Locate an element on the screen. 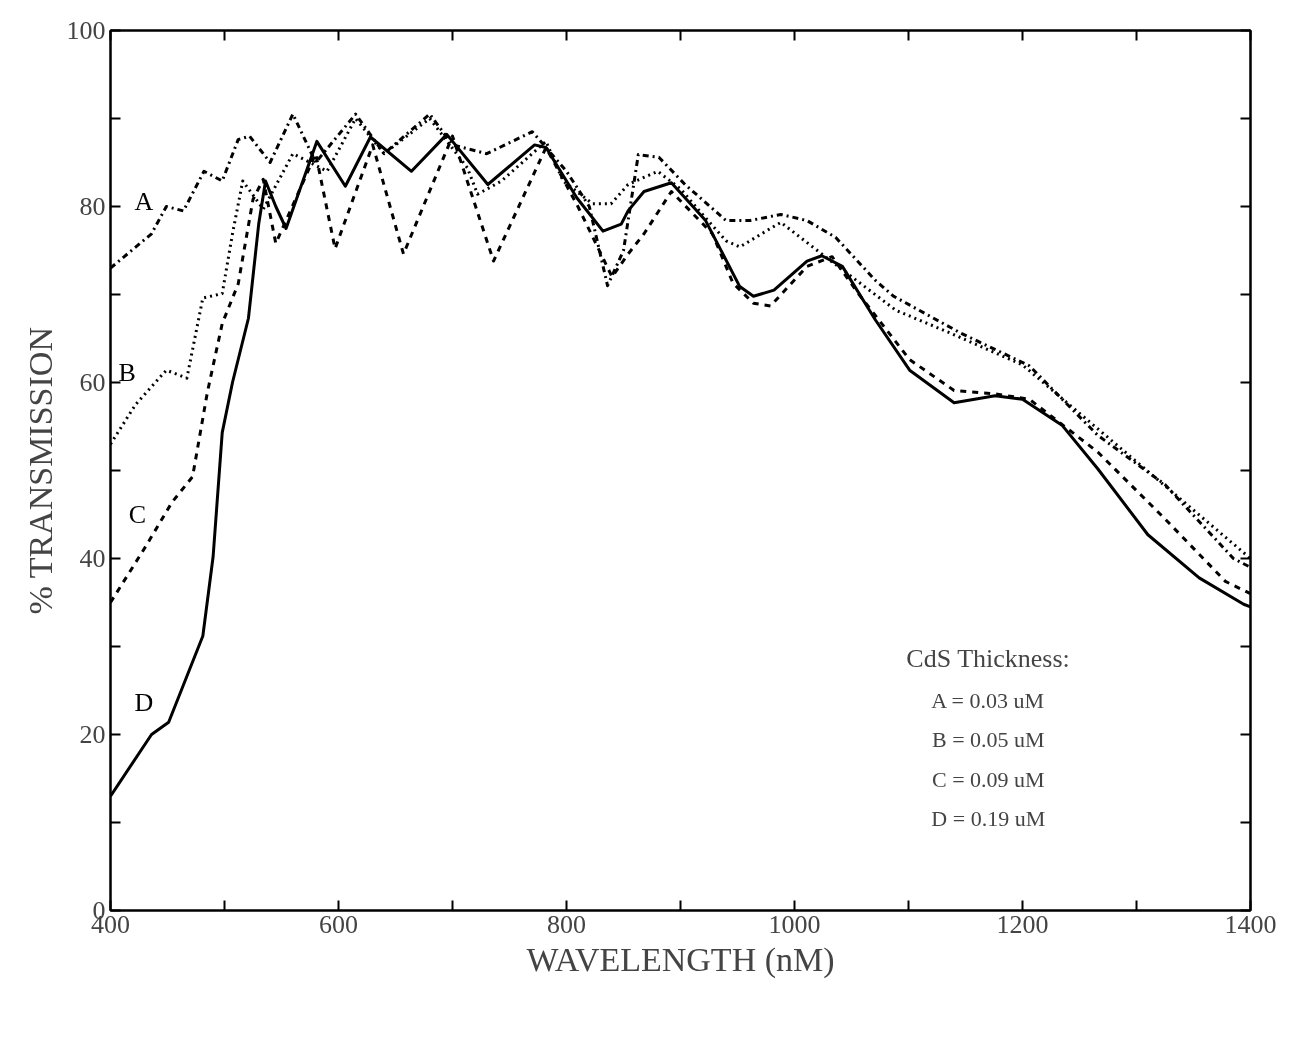  y-axis-title: % TRANSMISSION is located at coordinates (40, 471).